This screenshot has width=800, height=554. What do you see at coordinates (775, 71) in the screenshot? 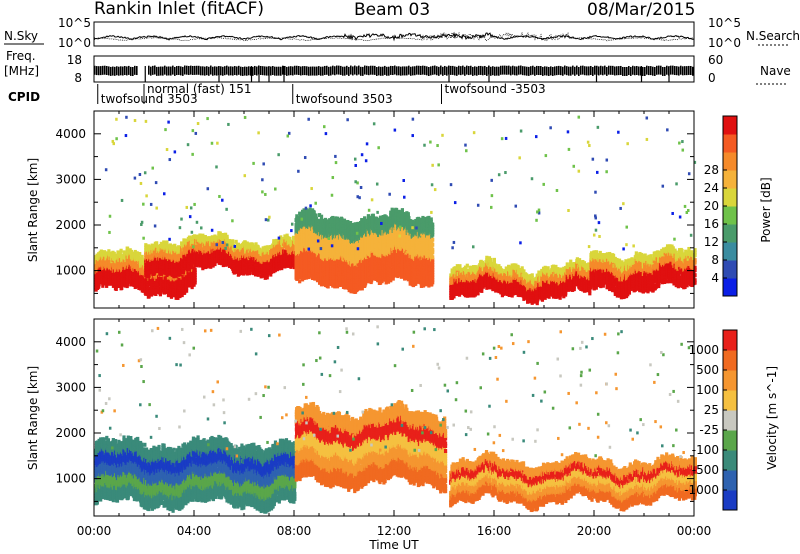
I see `nave-label: Nave` at bounding box center [775, 71].